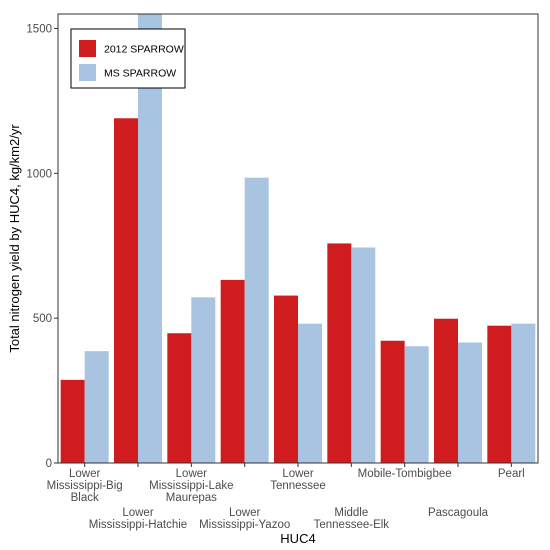  I want to click on x-tick-label-line: Maurepas, so click(191, 498).